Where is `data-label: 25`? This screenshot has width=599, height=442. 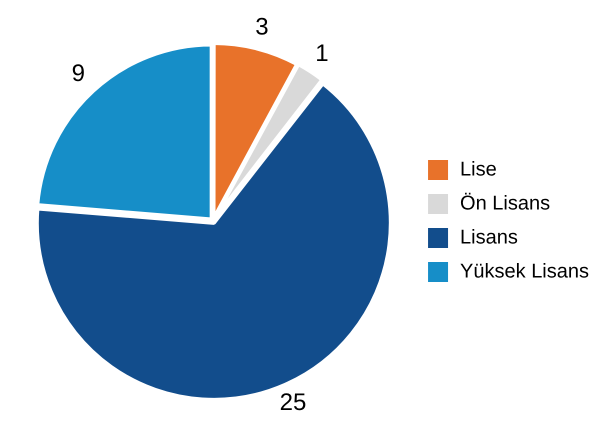
data-label: 25 is located at coordinates (293, 402).